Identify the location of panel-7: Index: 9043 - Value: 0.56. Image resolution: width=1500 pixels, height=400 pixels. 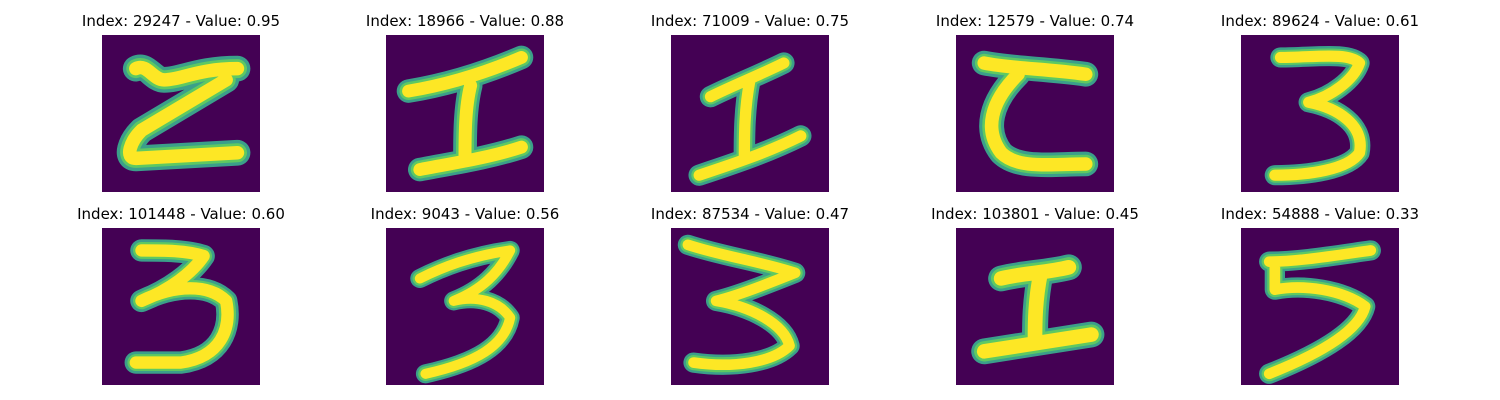
(465, 294).